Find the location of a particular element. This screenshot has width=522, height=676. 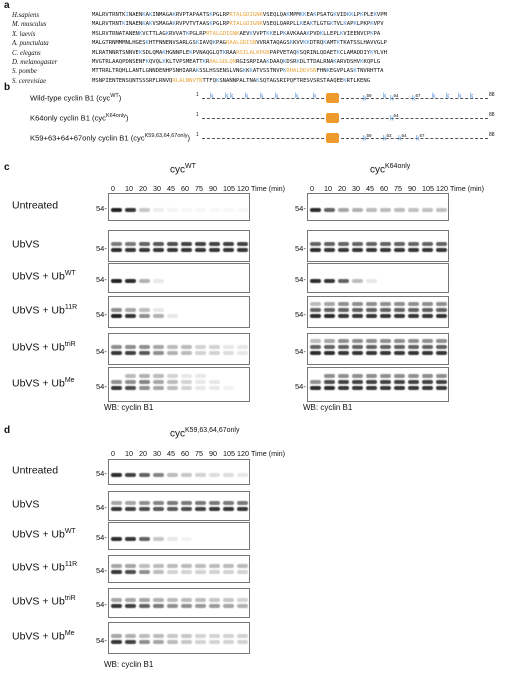

timepoint-label: 60 is located at coordinates (185, 453).